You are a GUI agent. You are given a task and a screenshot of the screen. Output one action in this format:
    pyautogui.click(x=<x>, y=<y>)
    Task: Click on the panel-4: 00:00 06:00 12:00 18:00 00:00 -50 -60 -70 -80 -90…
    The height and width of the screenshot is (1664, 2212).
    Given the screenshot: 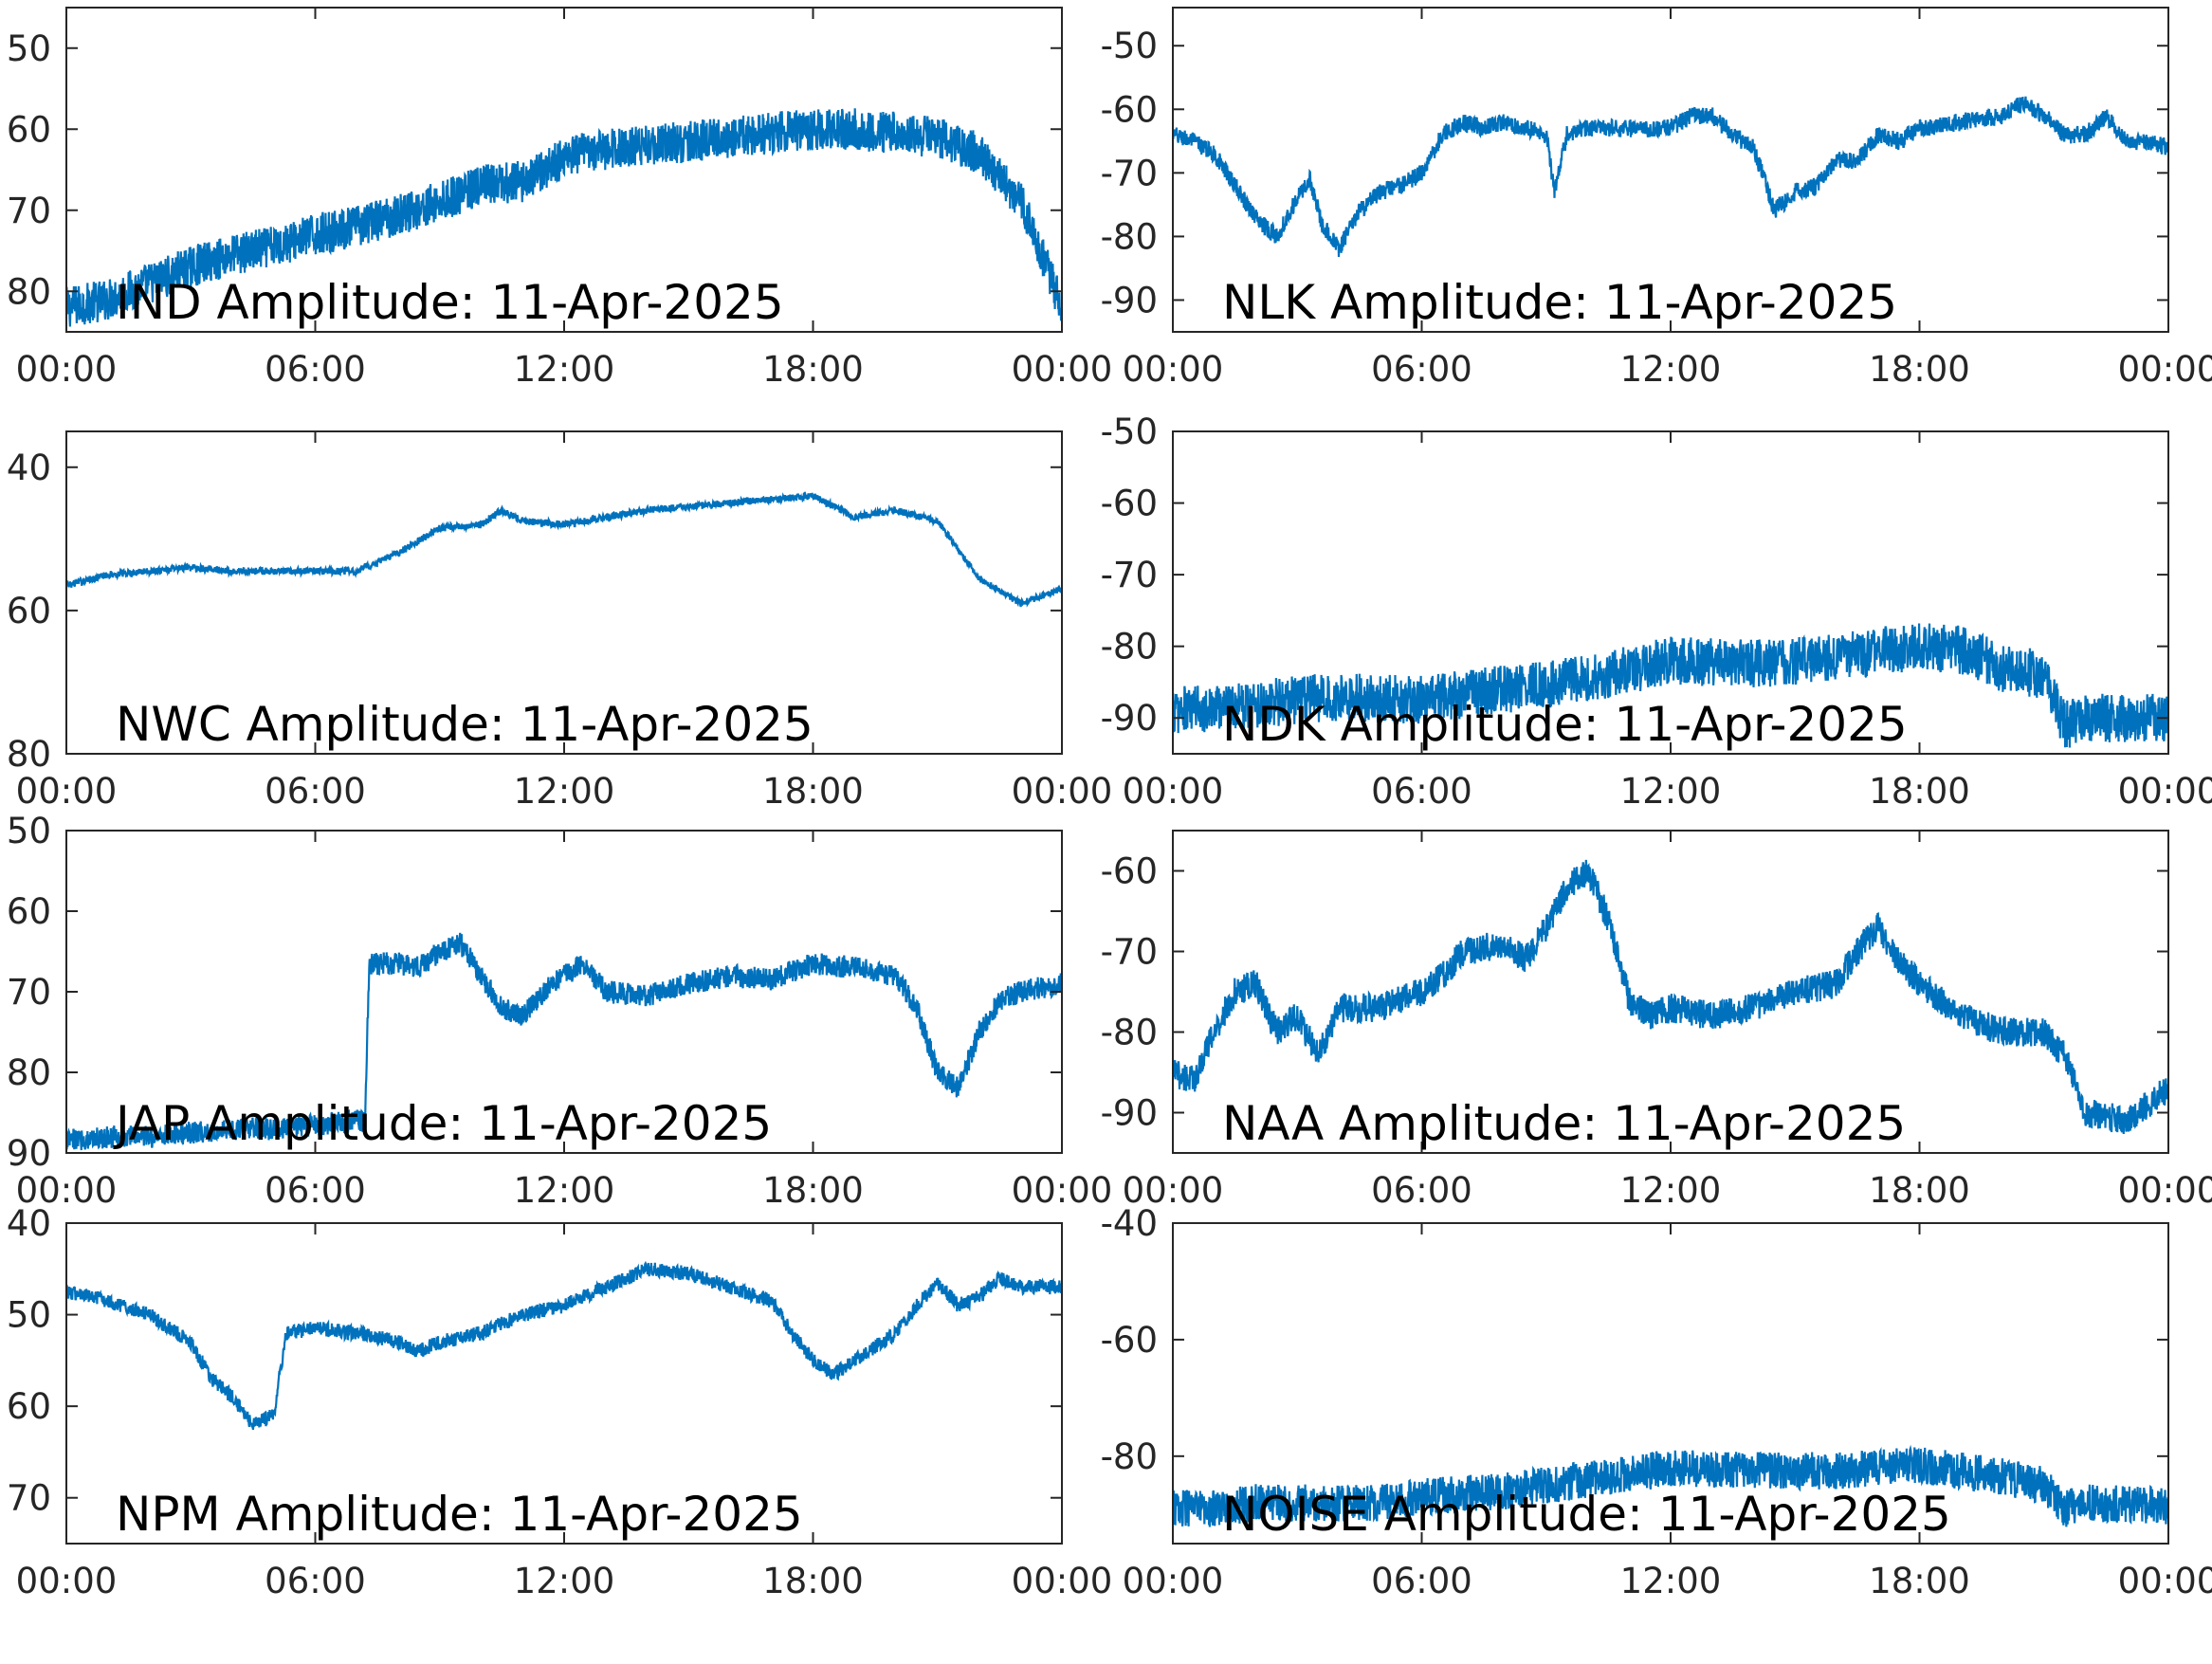 What is the action you would take?
    pyautogui.click(x=1656, y=611)
    